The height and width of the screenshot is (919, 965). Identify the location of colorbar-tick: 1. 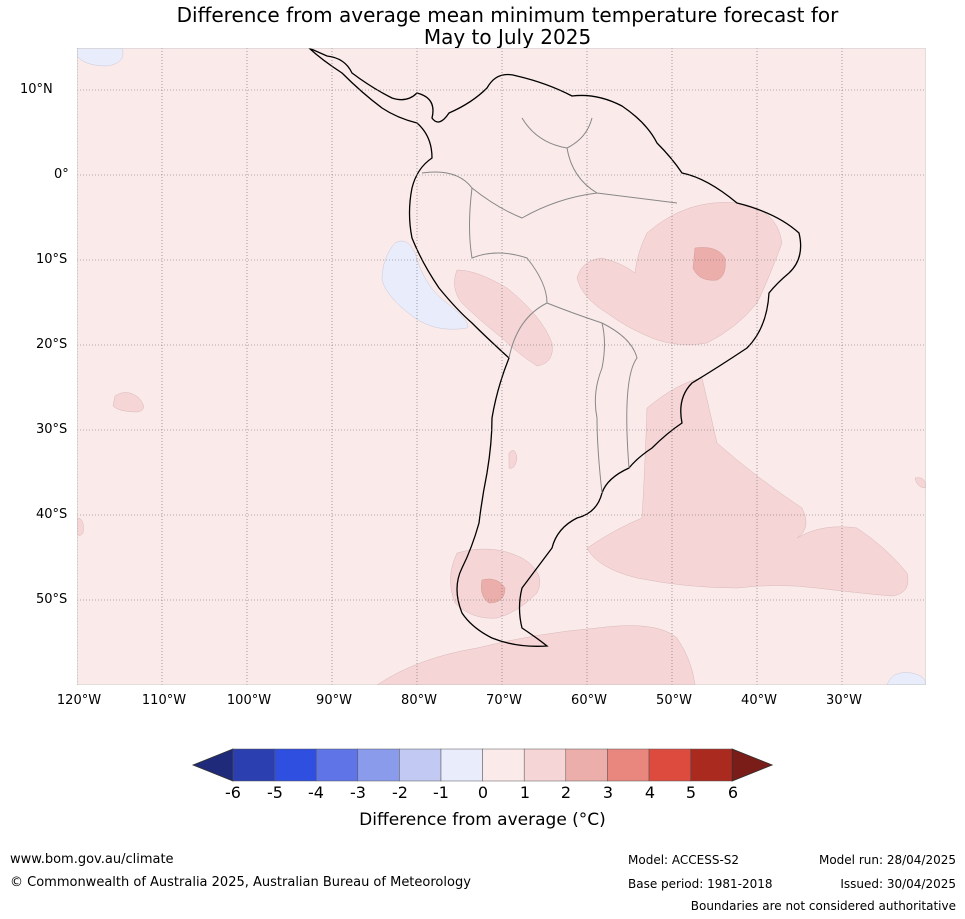
(525, 792).